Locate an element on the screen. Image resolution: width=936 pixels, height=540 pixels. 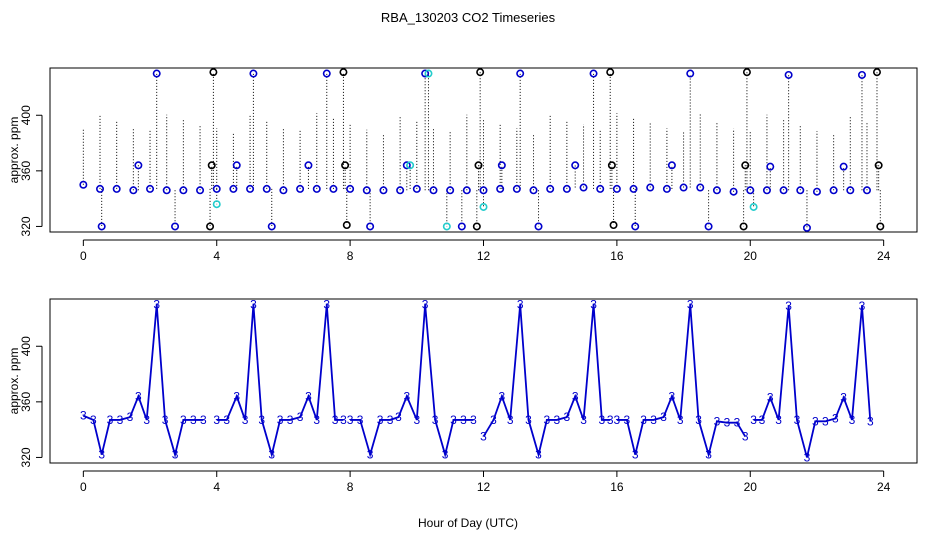
x-axis-label: Hour of Day (UTC) is located at coordinates (468, 523).